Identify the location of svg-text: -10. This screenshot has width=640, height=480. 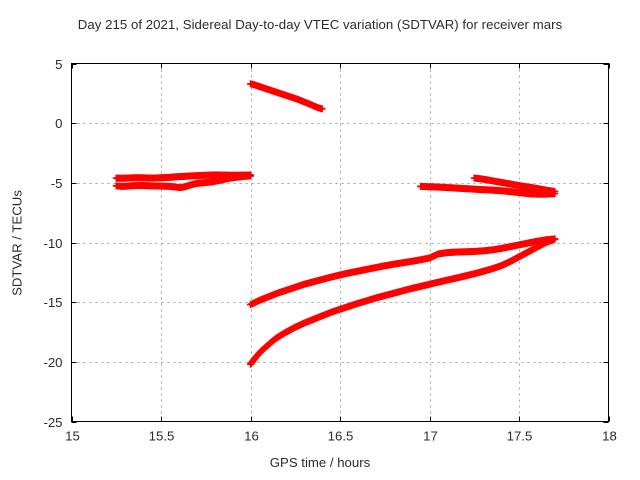
(52, 243).